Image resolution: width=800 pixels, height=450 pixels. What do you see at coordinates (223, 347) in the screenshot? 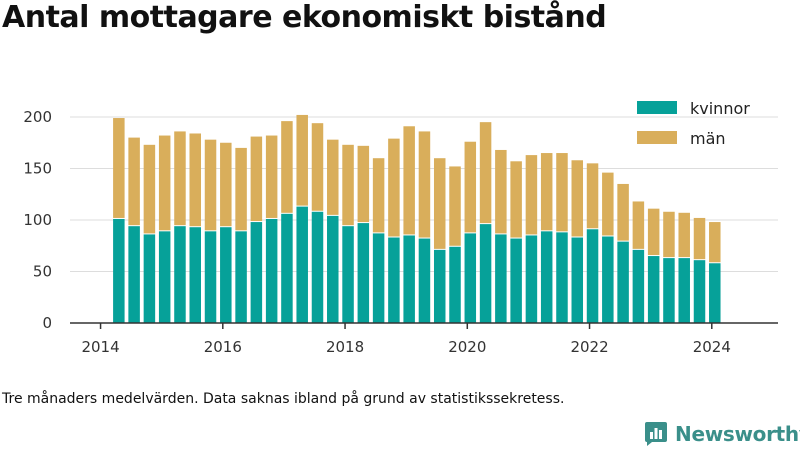
I see `x-tick-label: 2016` at bounding box center [223, 347].